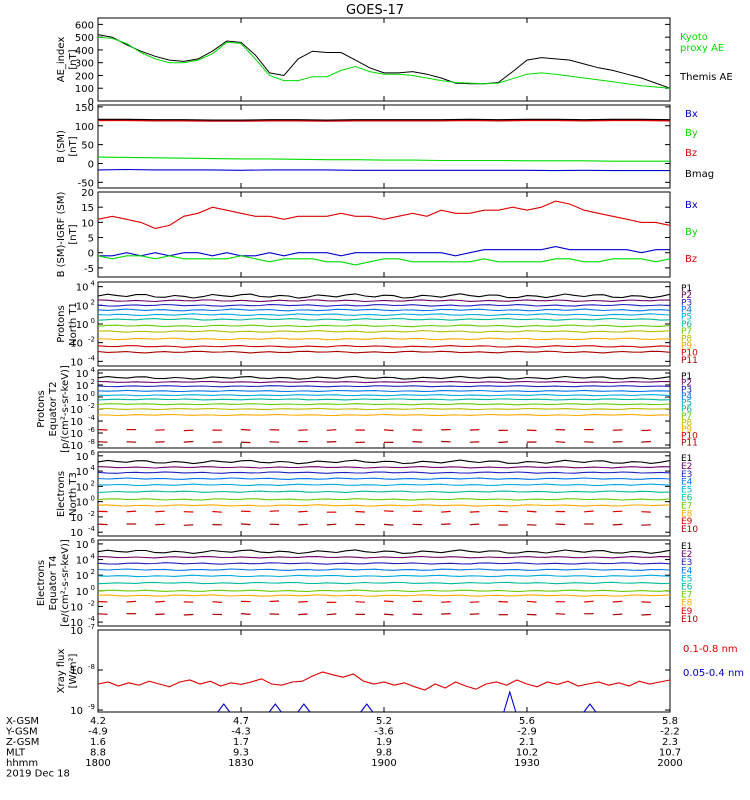  What do you see at coordinates (38, 774) in the screenshot?
I see `x-axis-date: 2019 Dec 18` at bounding box center [38, 774].